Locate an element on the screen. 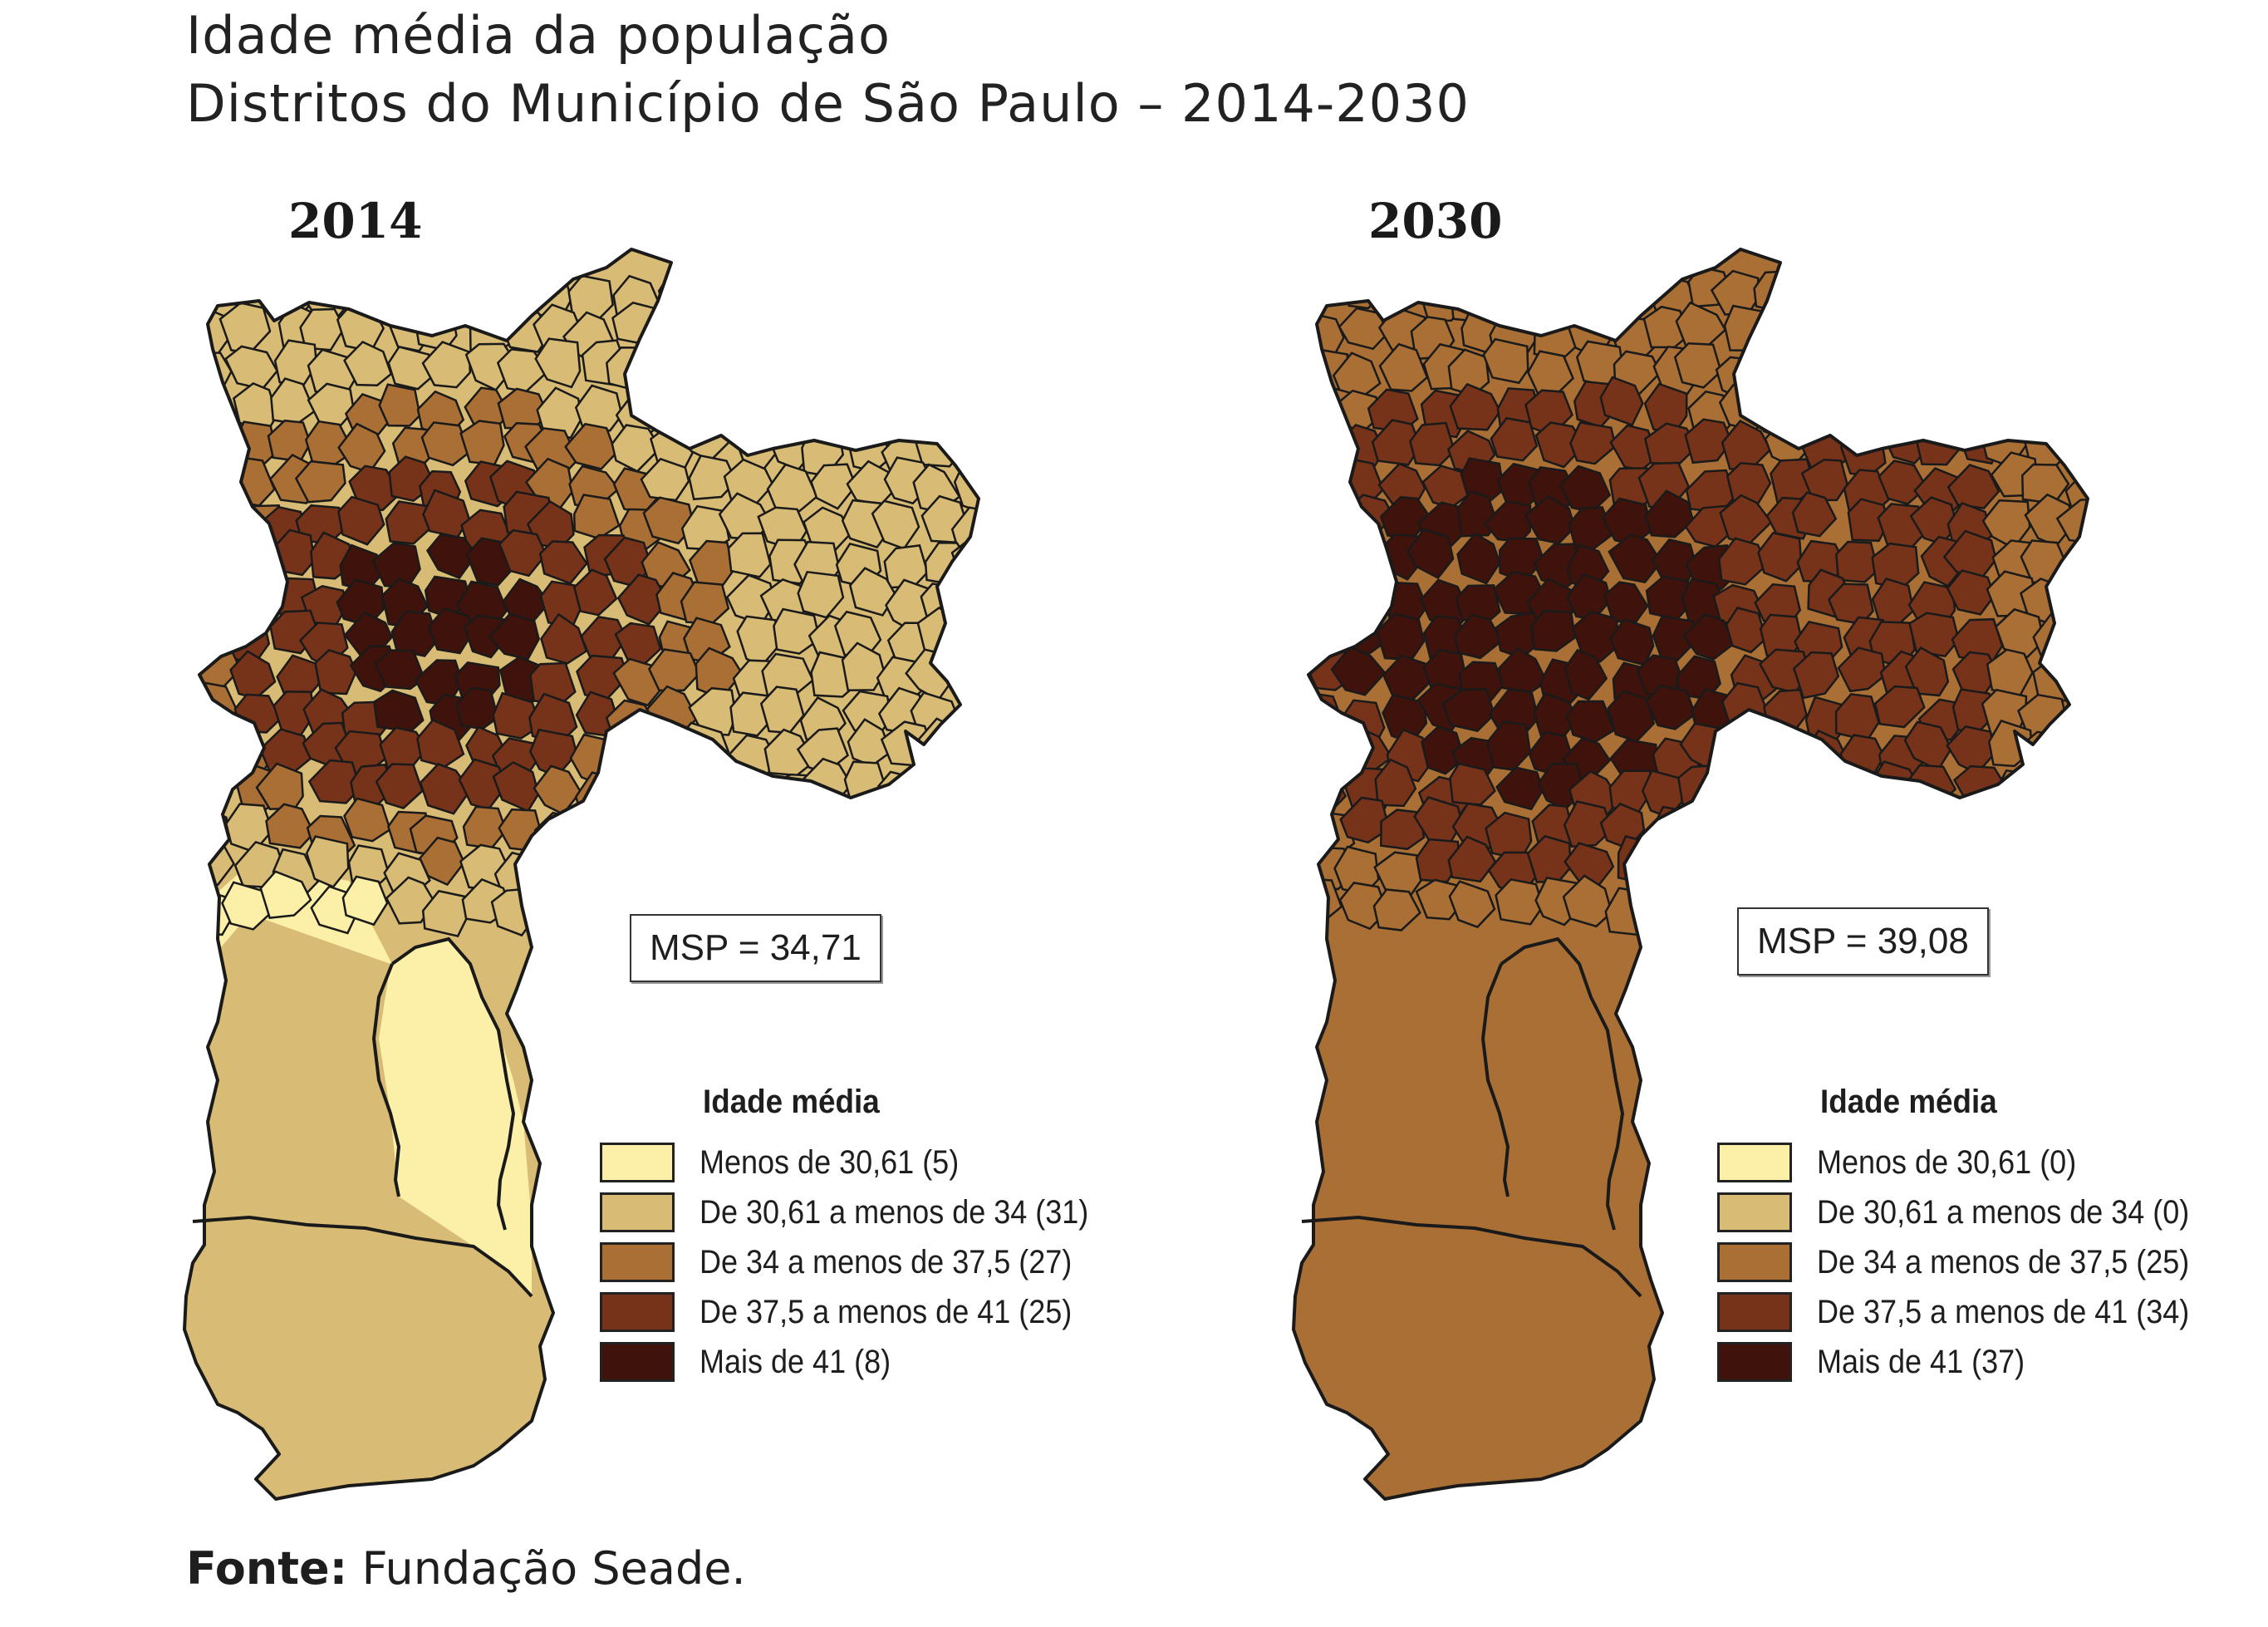 The height and width of the screenshot is (1627, 2268). south-region is located at coordinates (1471, 1080).